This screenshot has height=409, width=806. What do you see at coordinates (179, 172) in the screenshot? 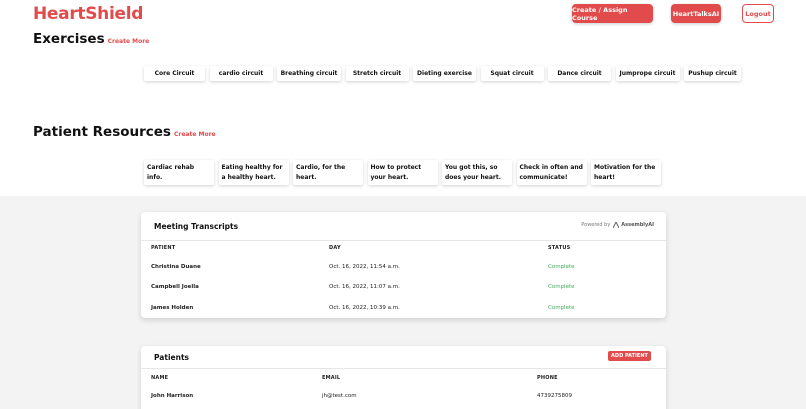
I see `resource-card: Cardiac rehab info.` at bounding box center [179, 172].